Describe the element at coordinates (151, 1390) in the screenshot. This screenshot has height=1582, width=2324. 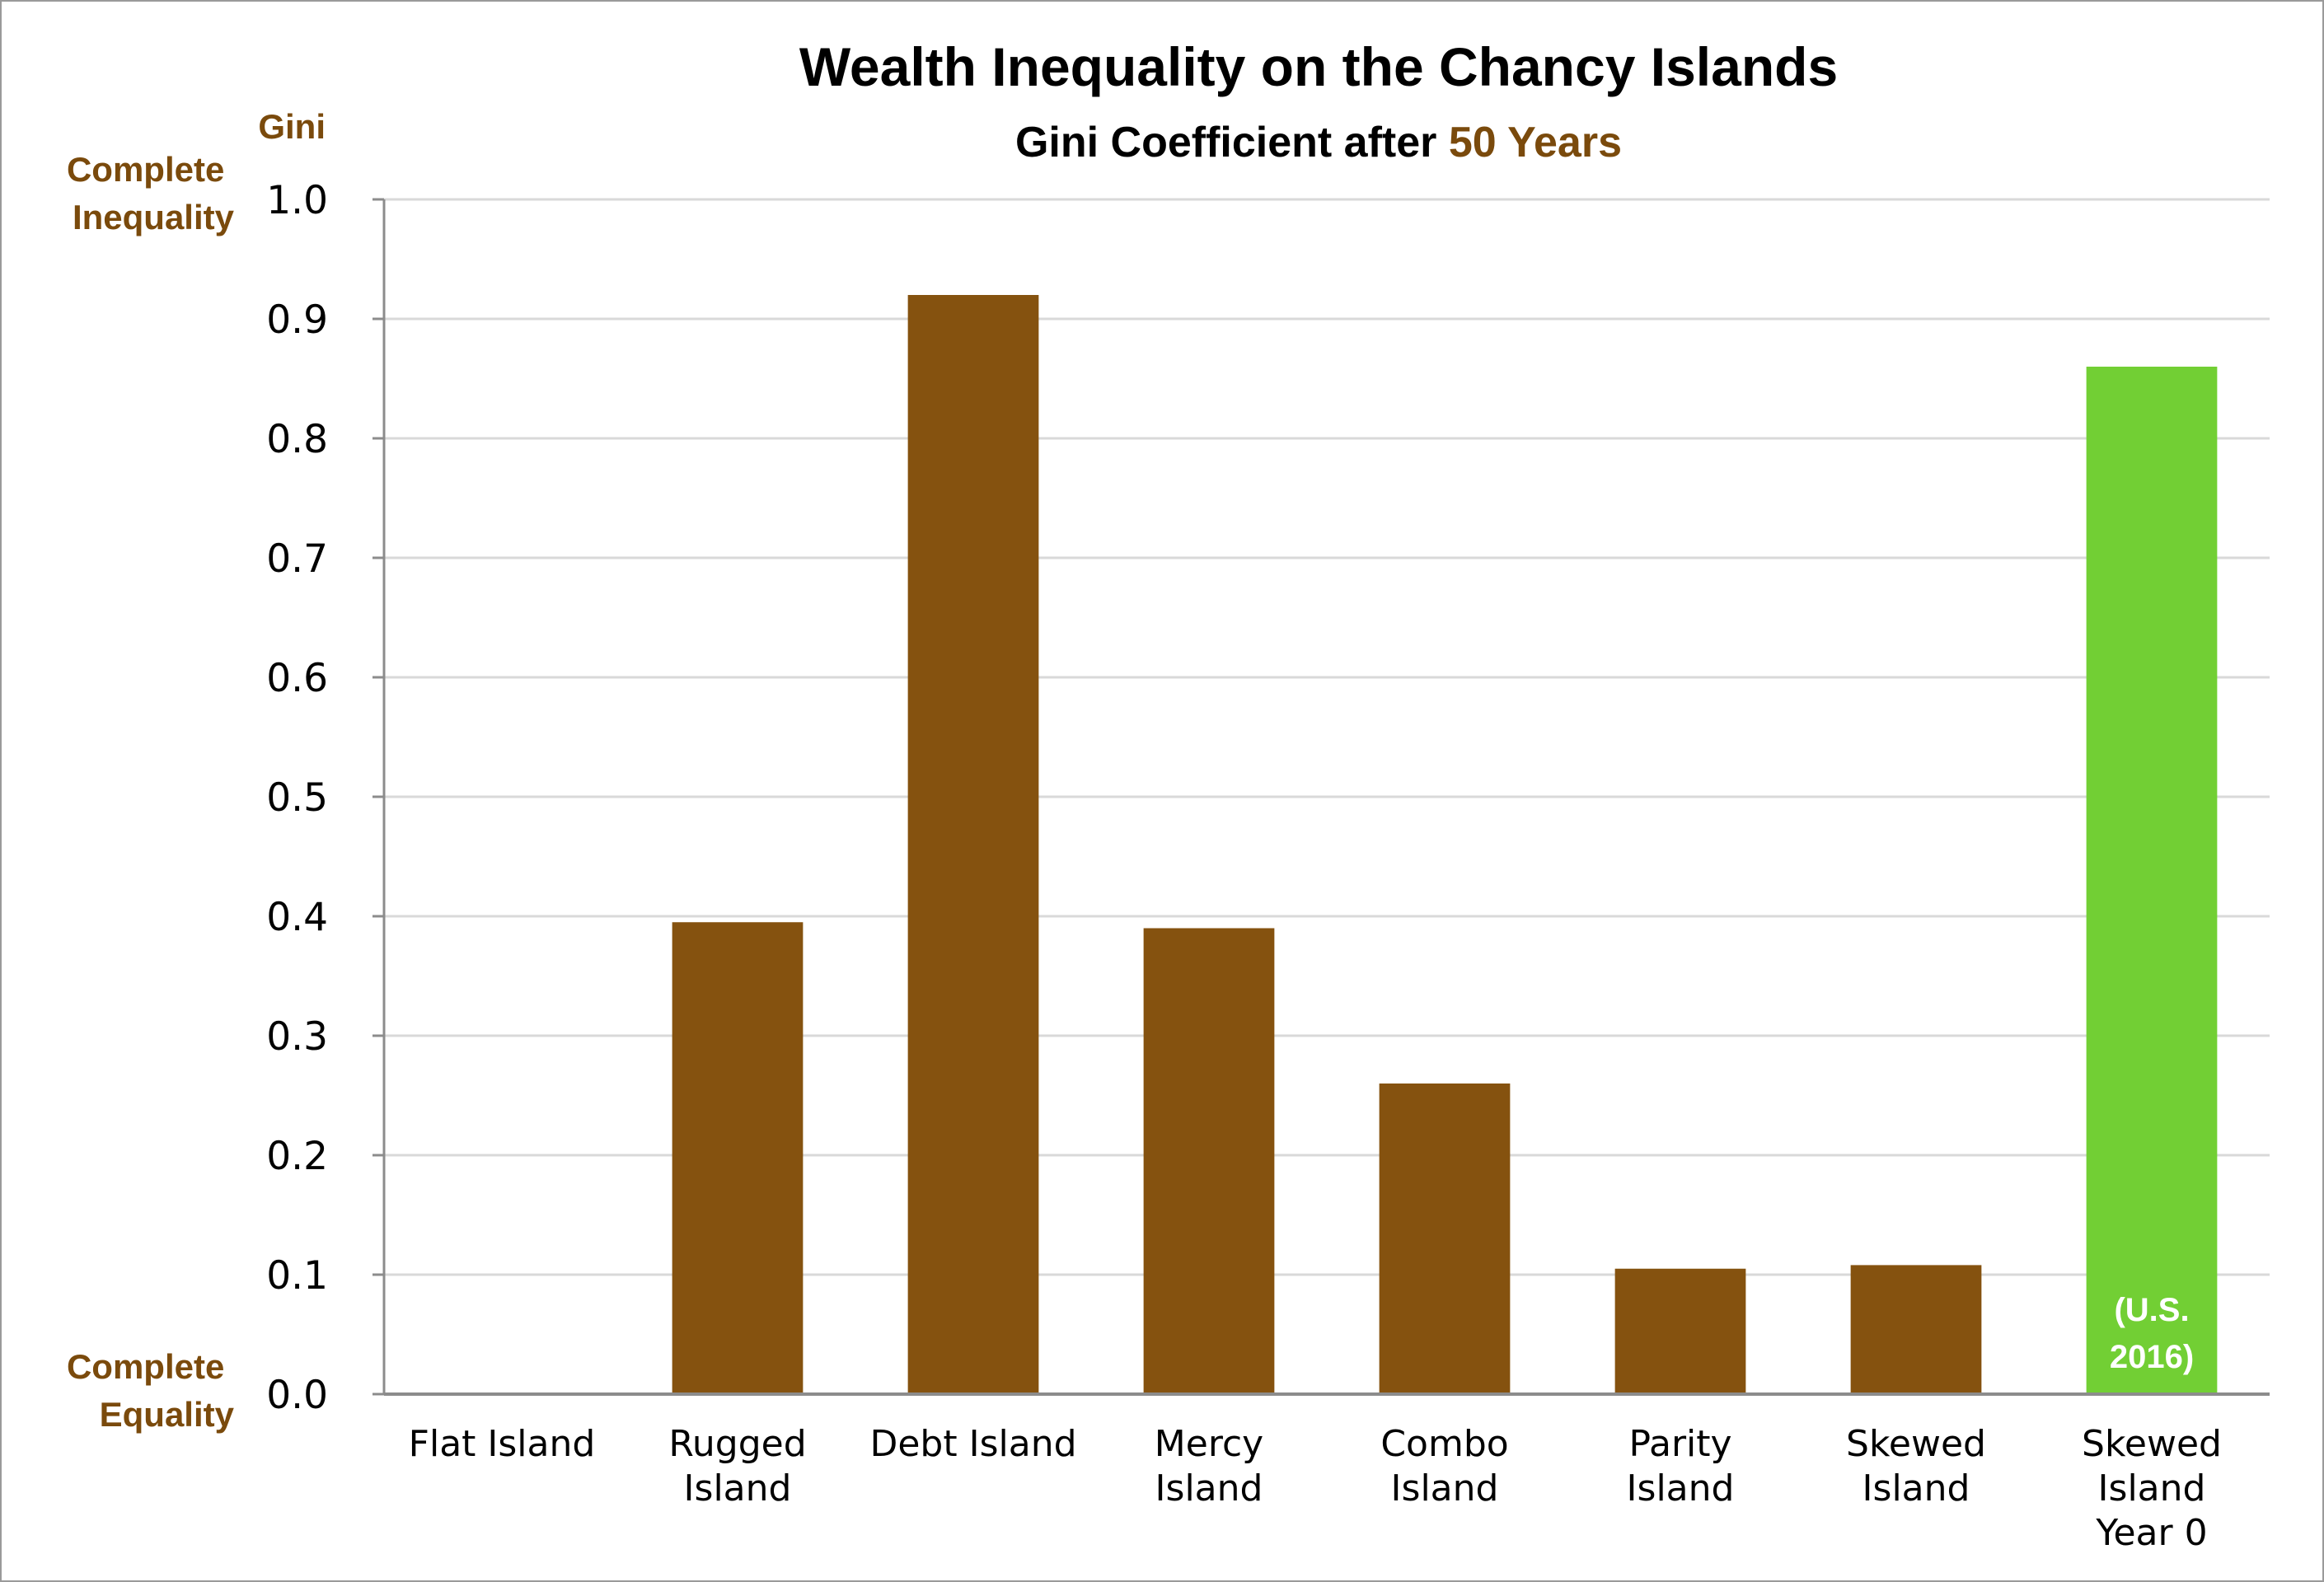
I see `y-bottom-label: Complete Equality` at that location.